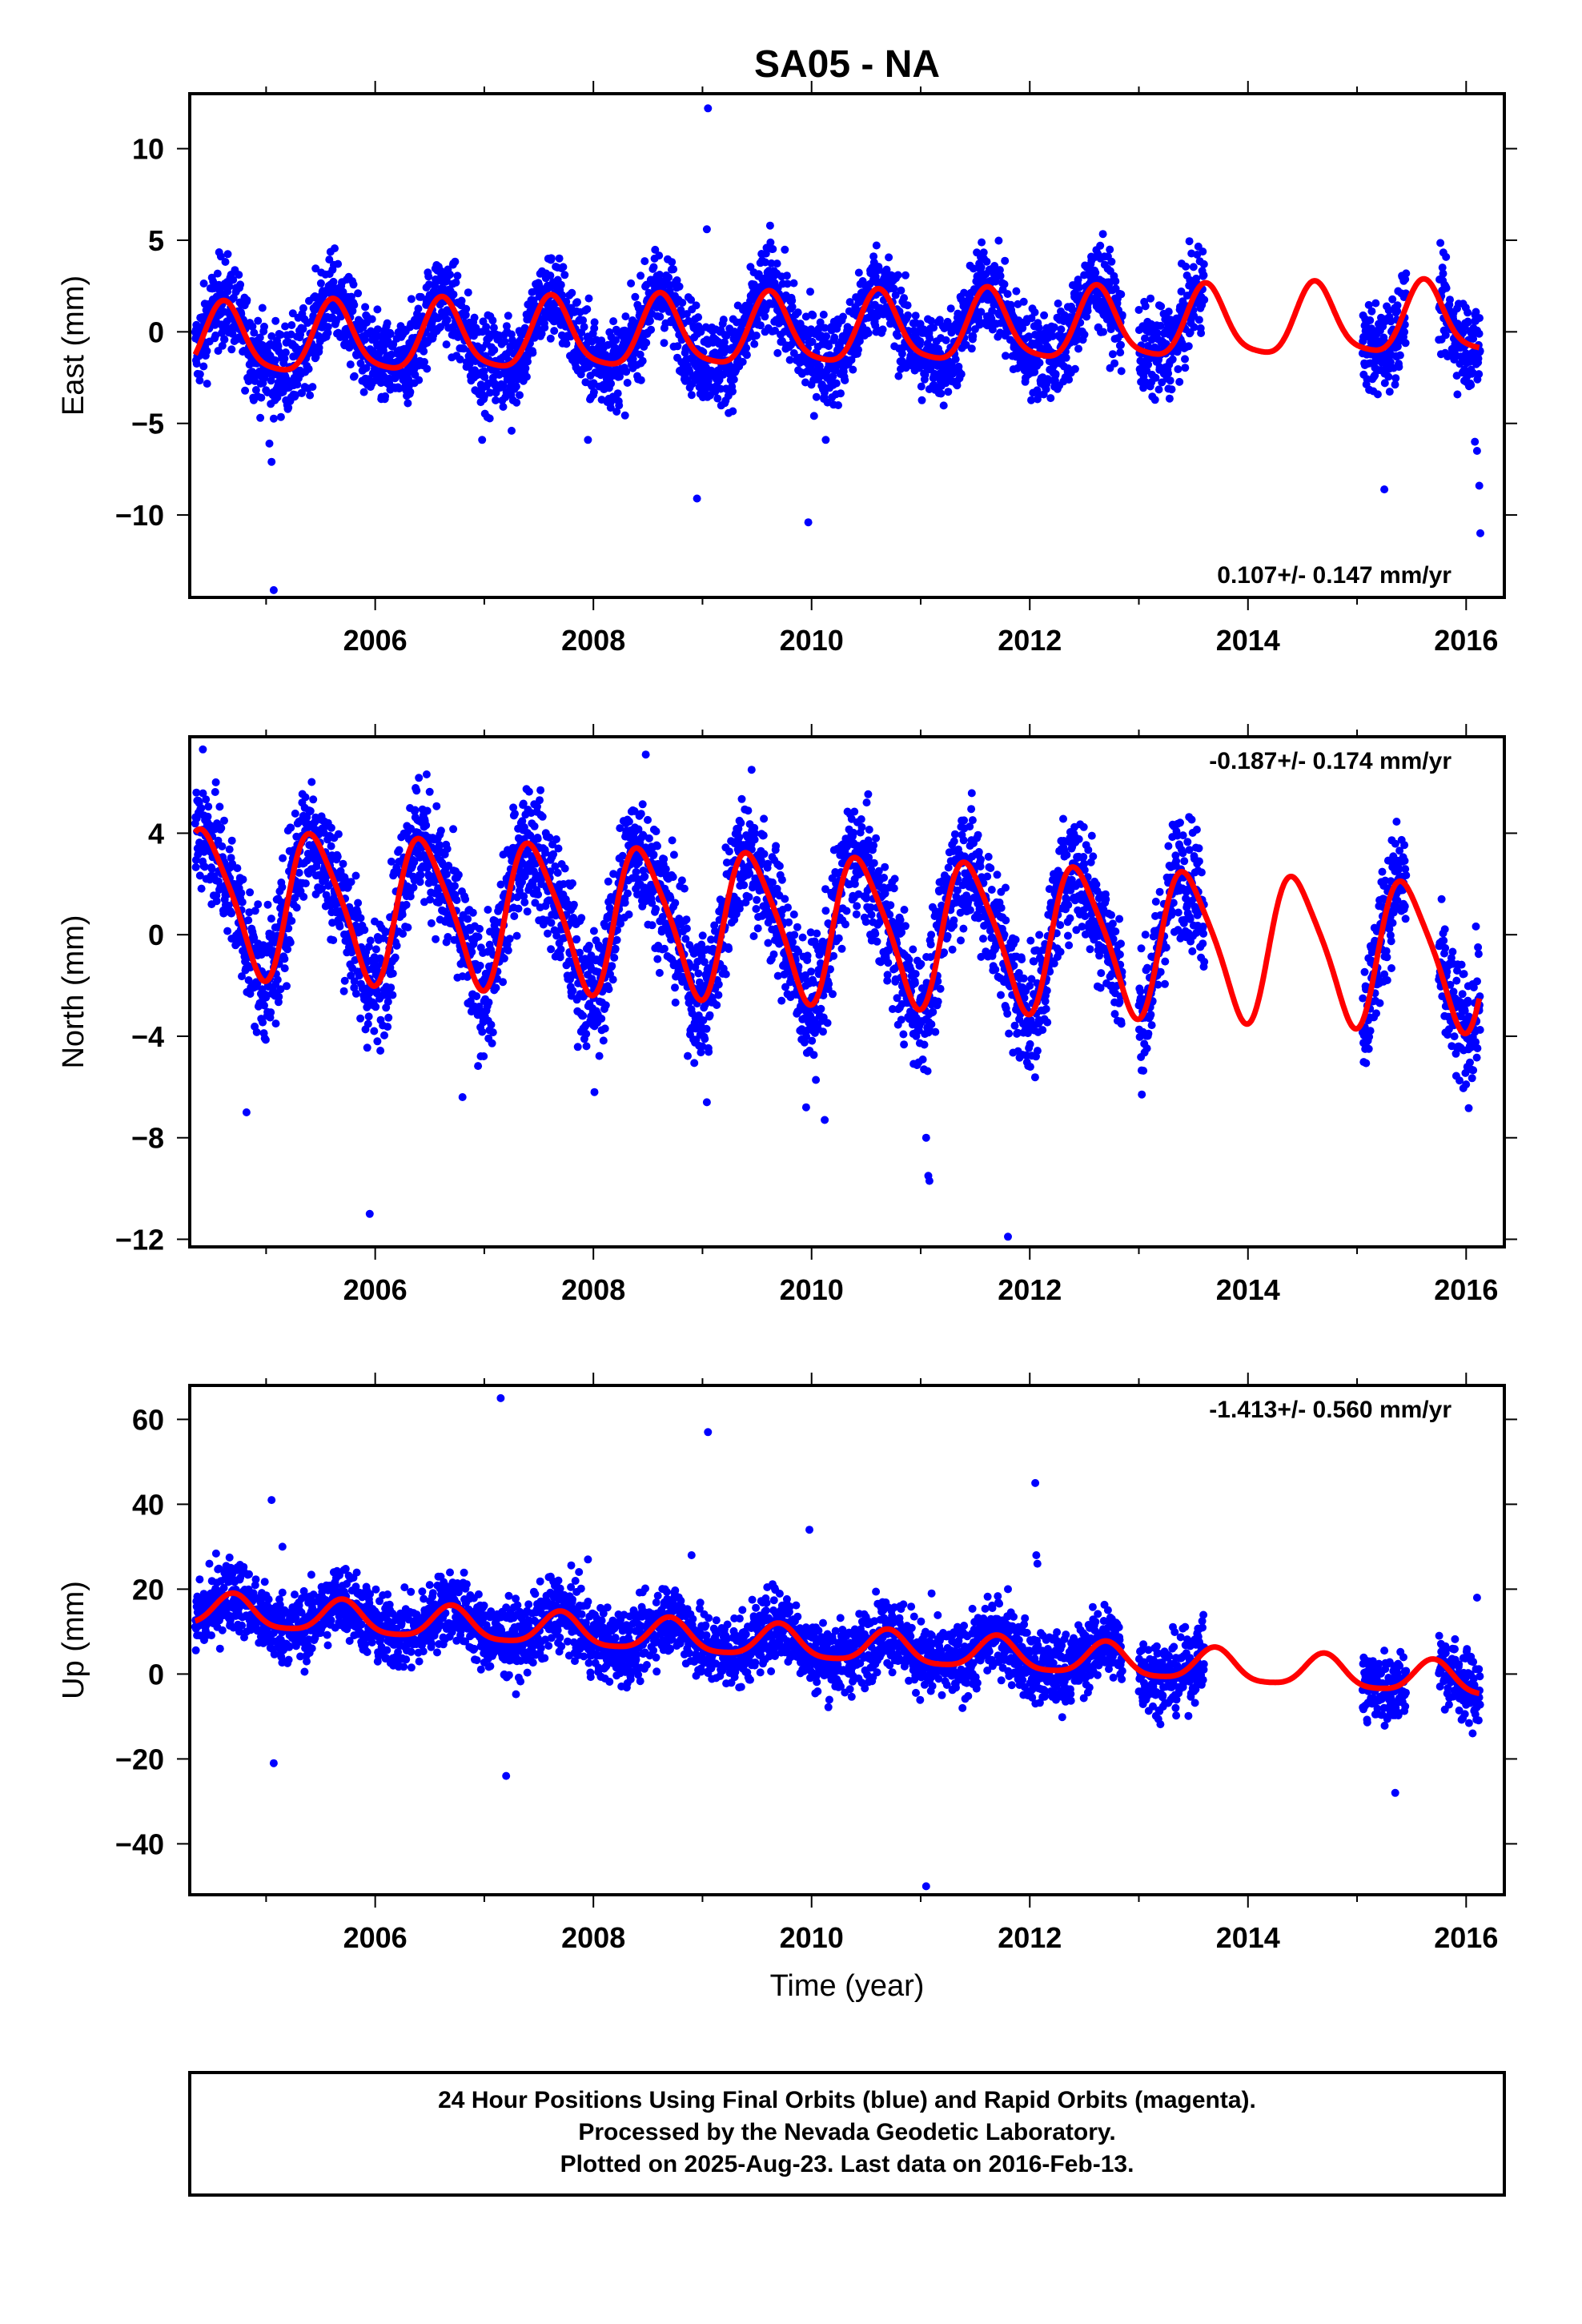 The image size is (1582, 2324). I want to click on east-y-axis-label: East (mm), so click(74, 345).